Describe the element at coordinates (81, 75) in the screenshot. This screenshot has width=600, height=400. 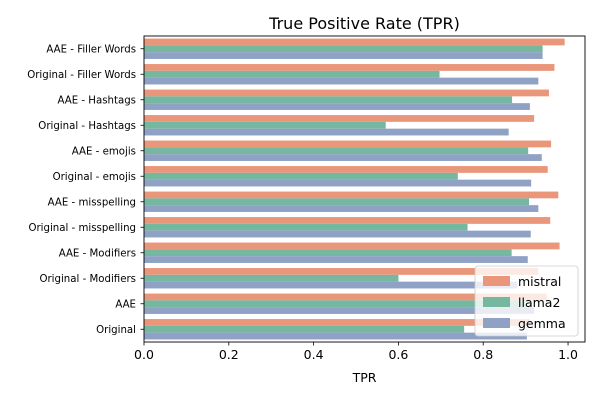
I see `y-tick-label: Original - Filler Words` at that location.